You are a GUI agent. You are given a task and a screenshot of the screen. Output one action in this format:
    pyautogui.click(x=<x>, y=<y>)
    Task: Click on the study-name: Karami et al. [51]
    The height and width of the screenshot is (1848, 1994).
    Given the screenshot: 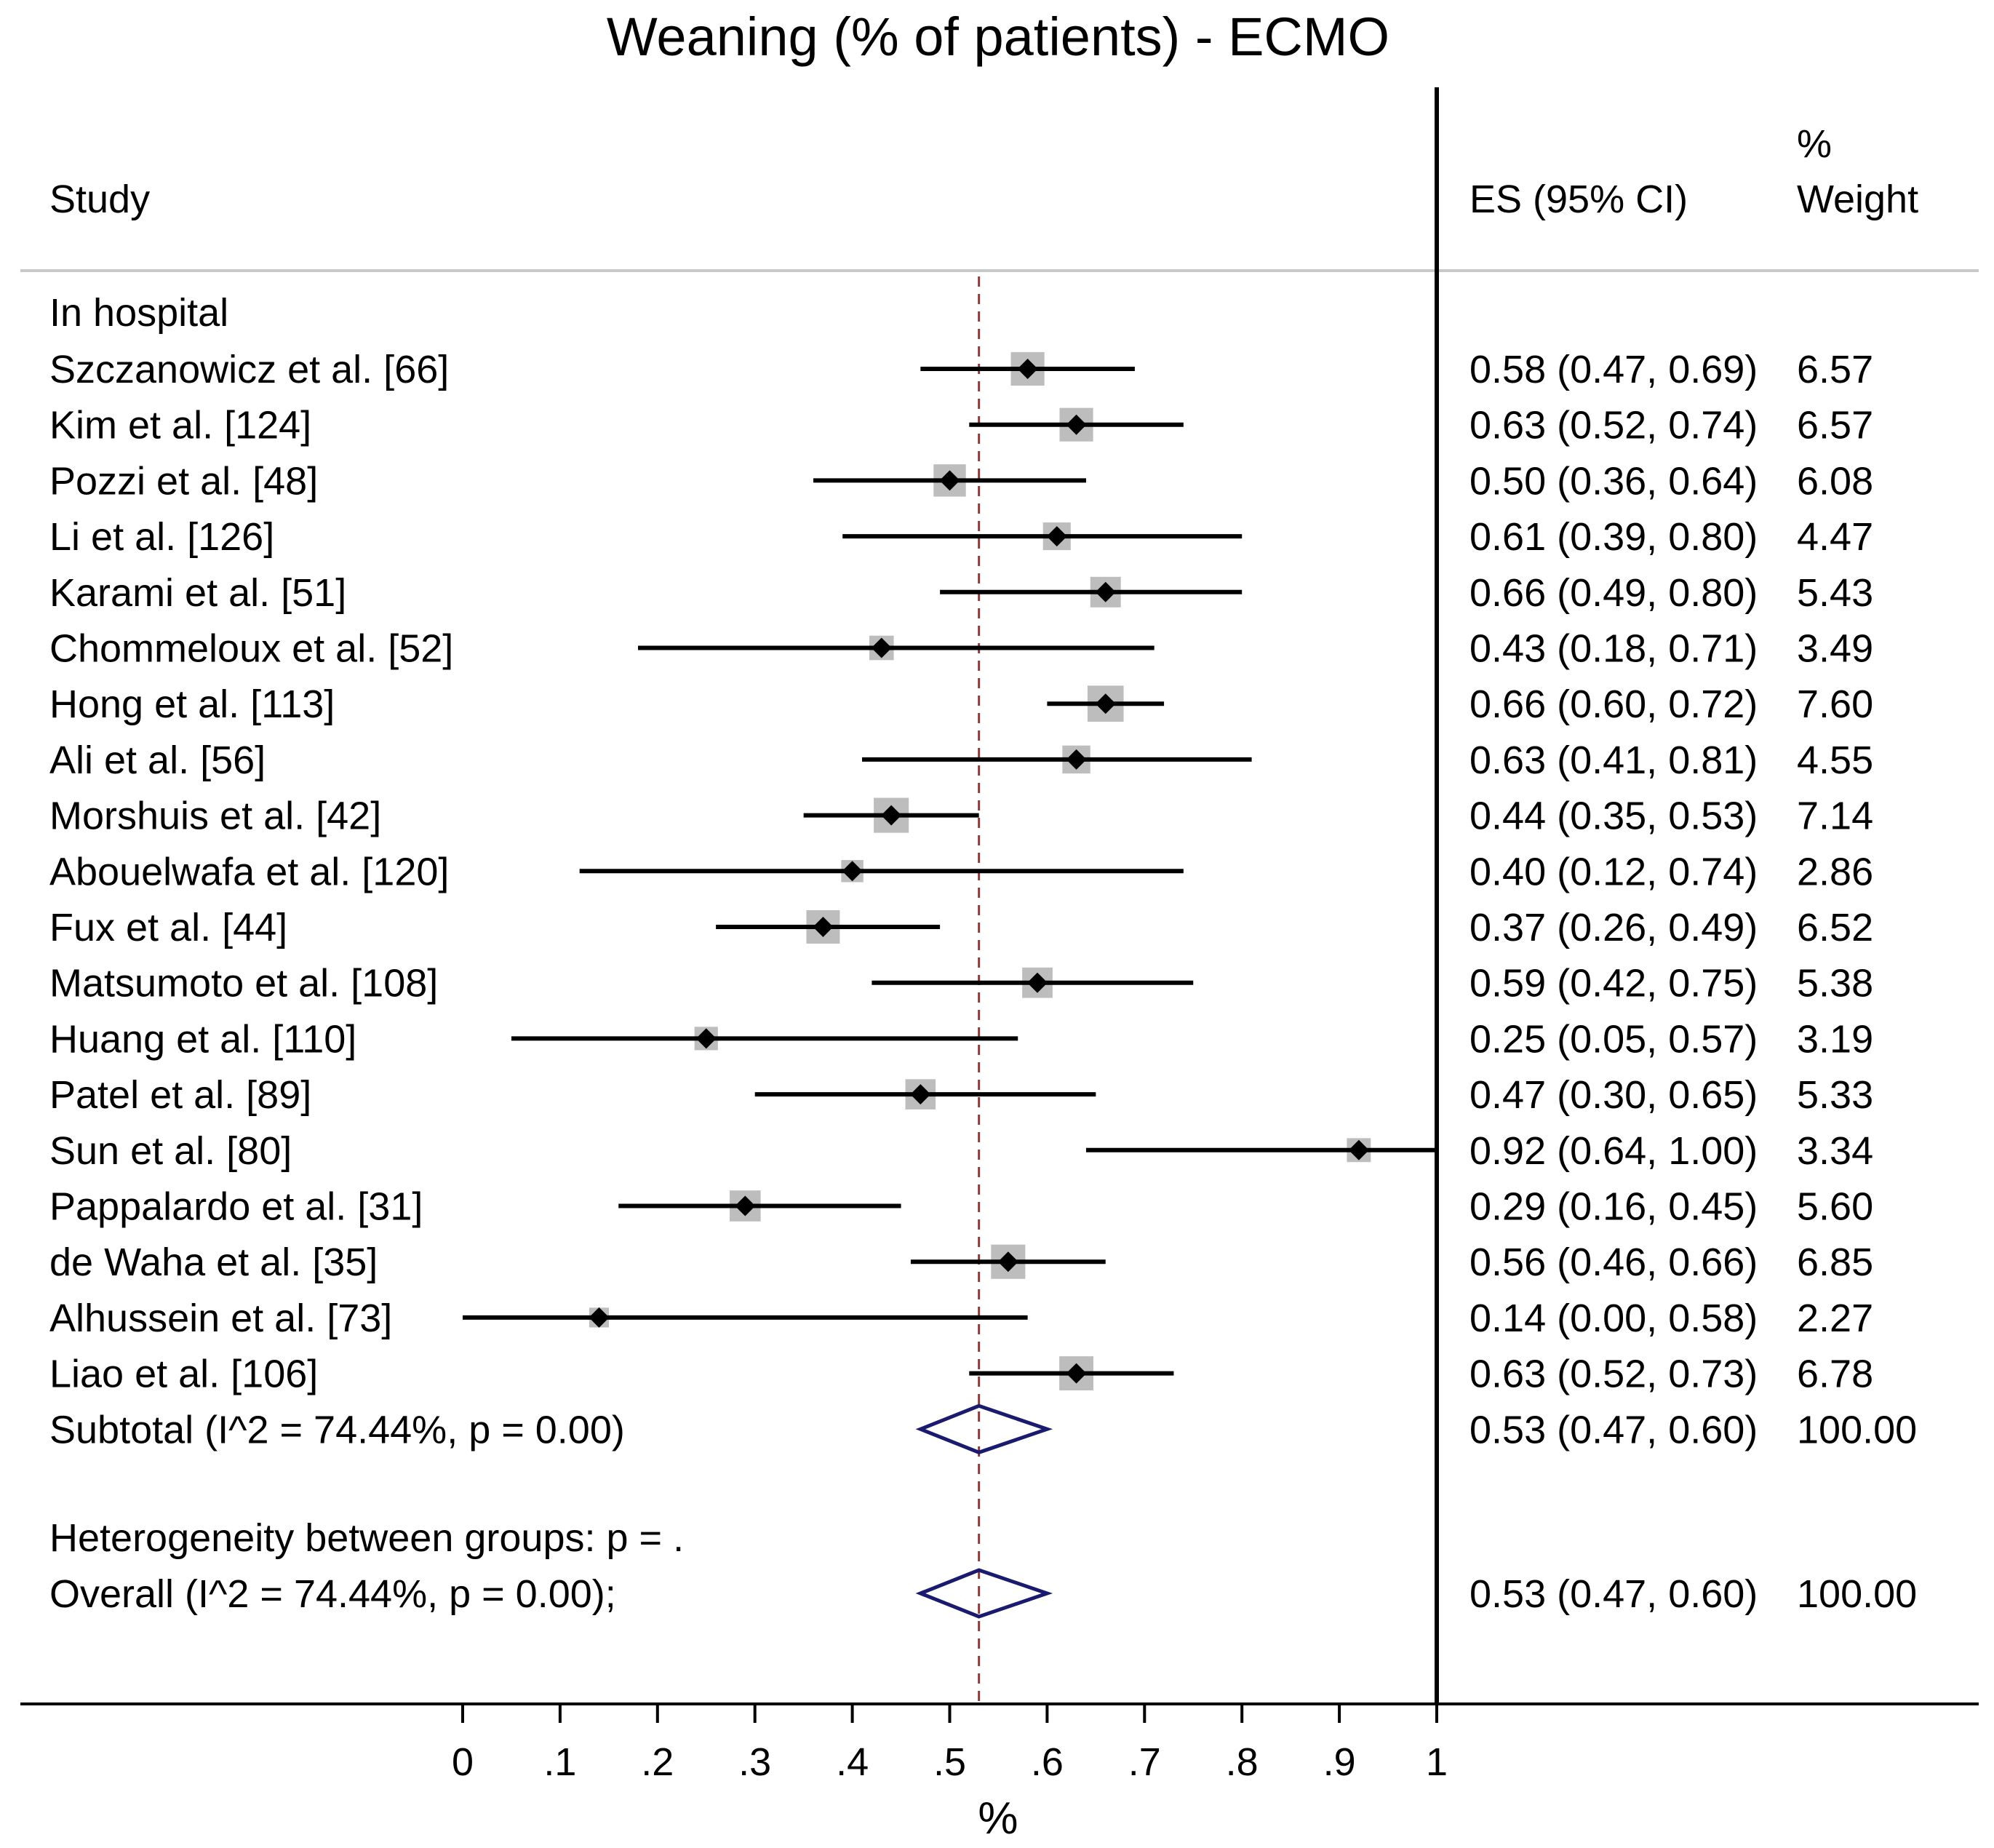 What is the action you would take?
    pyautogui.click(x=197, y=593)
    